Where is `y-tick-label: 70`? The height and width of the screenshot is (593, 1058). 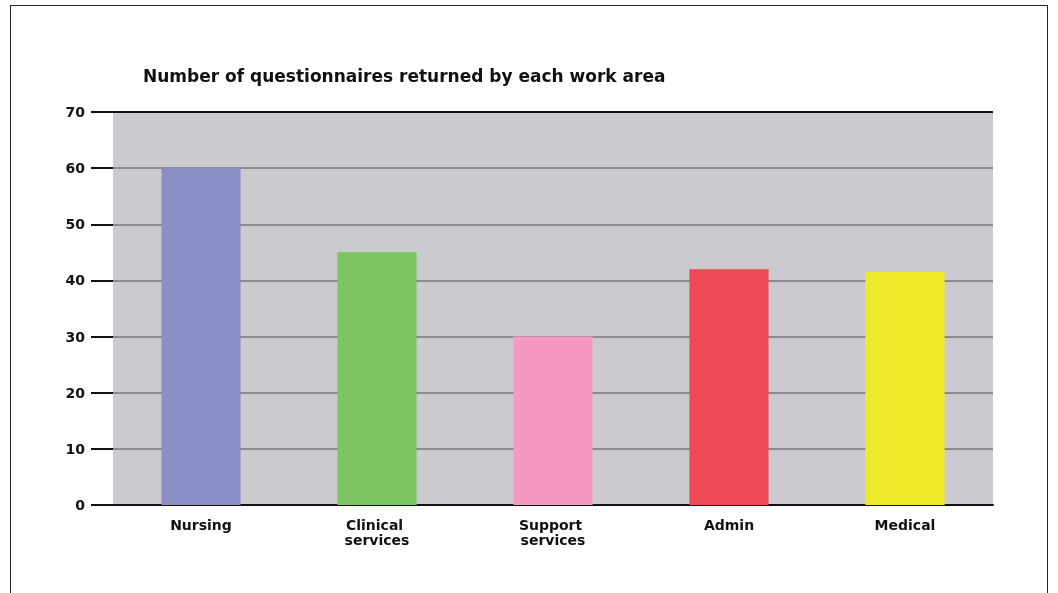
y-tick-label: 70 is located at coordinates (75, 112).